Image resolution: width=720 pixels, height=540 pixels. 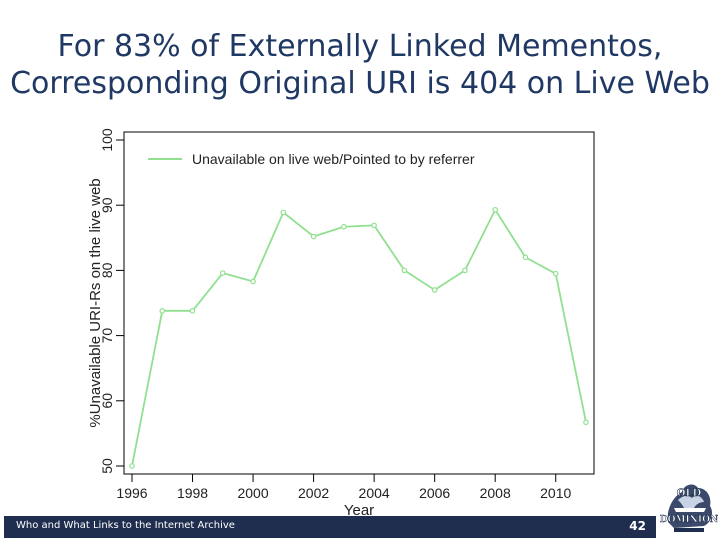 What do you see at coordinates (192, 493) in the screenshot?
I see `x-tick-label: 1998` at bounding box center [192, 493].